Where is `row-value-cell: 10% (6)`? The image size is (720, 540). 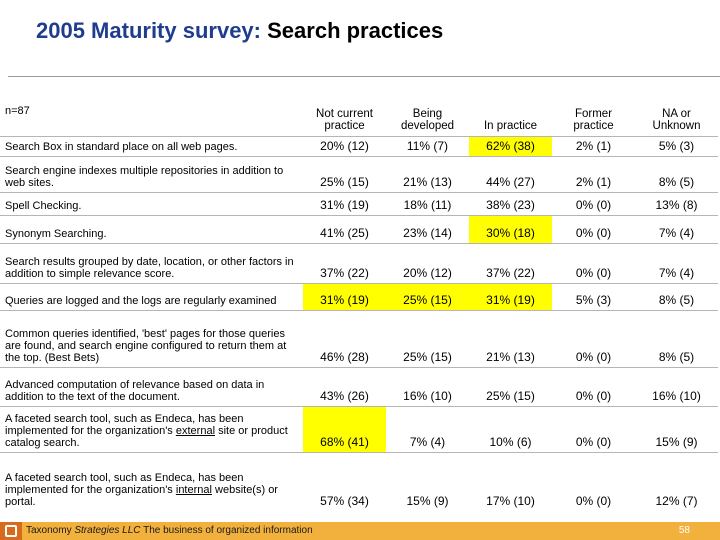 row-value-cell: 10% (6) is located at coordinates (510, 429).